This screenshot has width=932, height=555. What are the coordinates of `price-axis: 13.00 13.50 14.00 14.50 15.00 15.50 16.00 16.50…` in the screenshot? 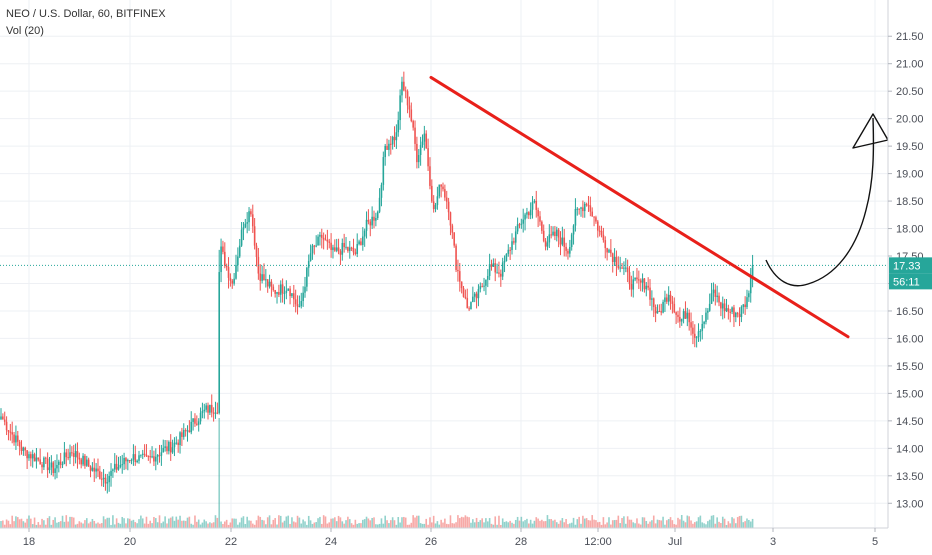 It's located at (909, 275).